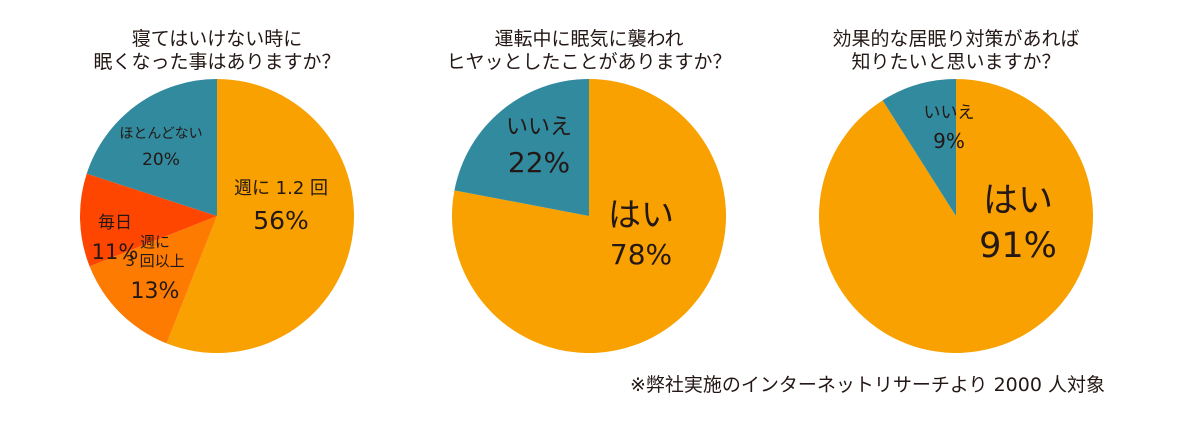  I want to click on pie1-slice-4-label: ほとんどない, so click(160, 134).